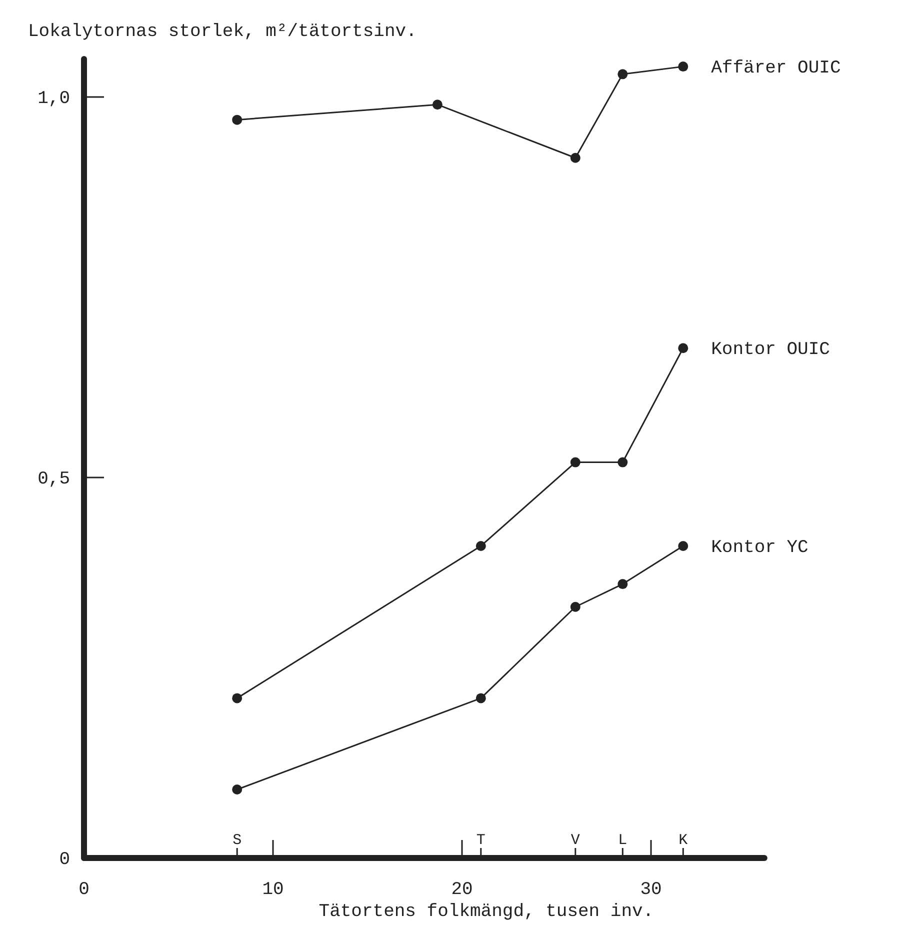 The width and height of the screenshot is (915, 934). I want to click on y-tick-label: 0, so click(64, 860).